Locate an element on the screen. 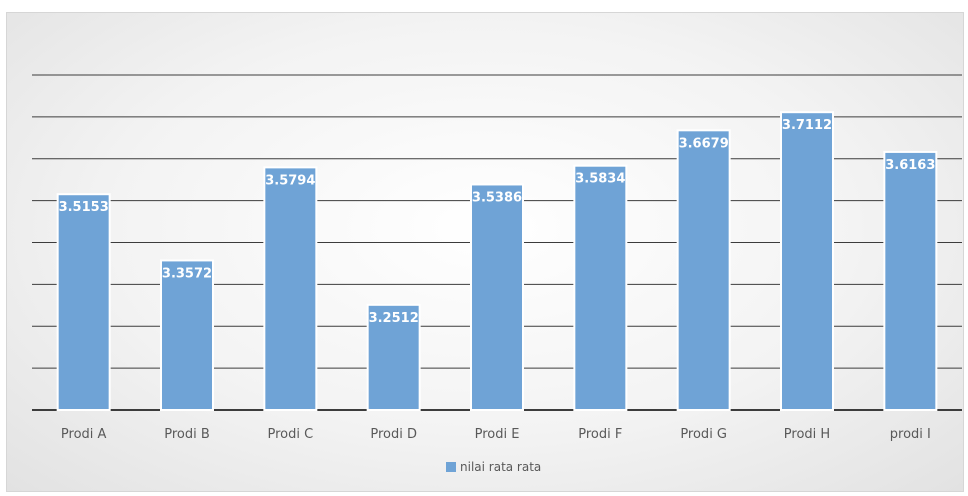  bar-value-label-9: 3.6163 is located at coordinates (910, 165).